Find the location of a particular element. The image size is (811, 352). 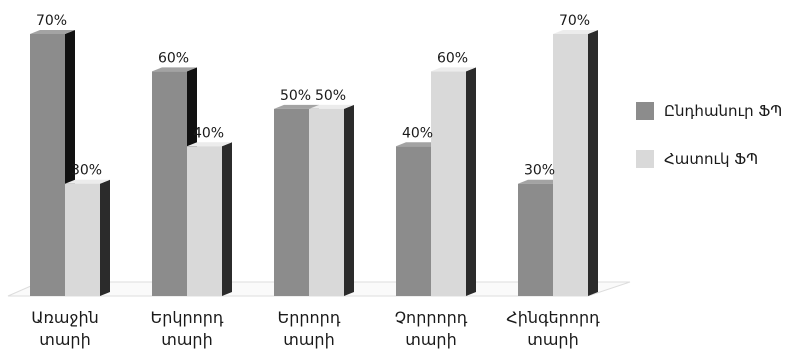

category-label-2-line-2: տարի is located at coordinates (186, 339).